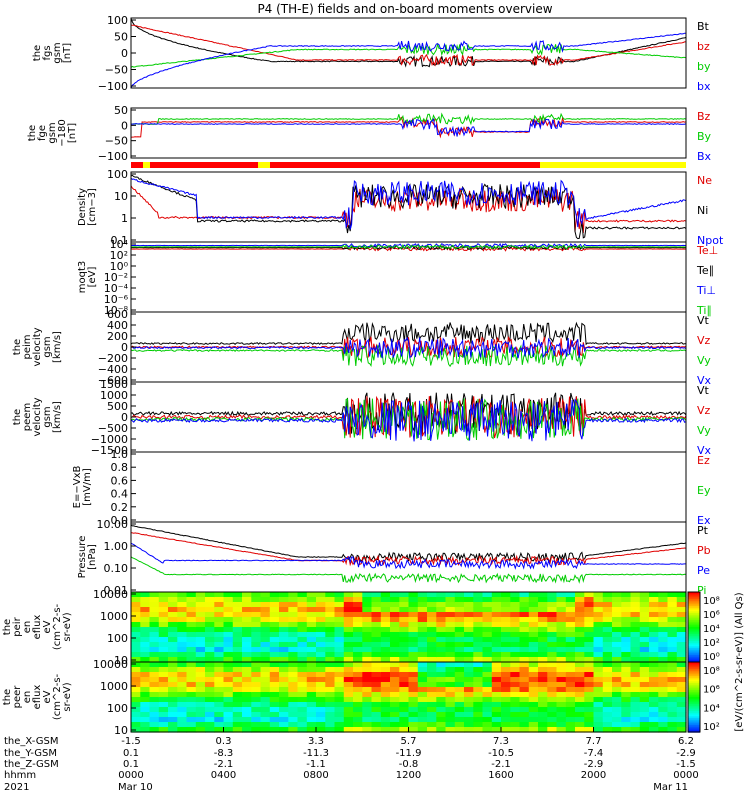  Describe the element at coordinates (116, 141) in the screenshot. I see `fge-ytick-label: −50` at that location.